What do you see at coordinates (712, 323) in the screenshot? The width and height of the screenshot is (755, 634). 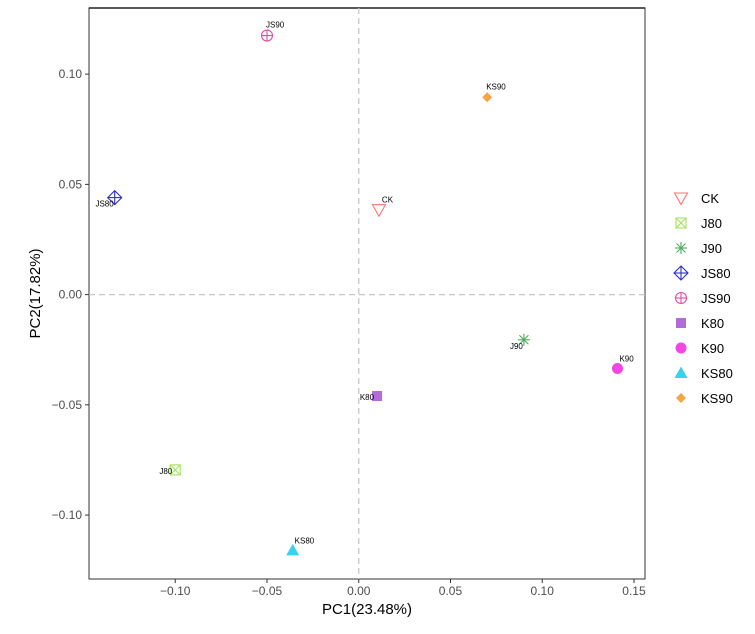 I see `legend-label-k80: K80` at bounding box center [712, 323].